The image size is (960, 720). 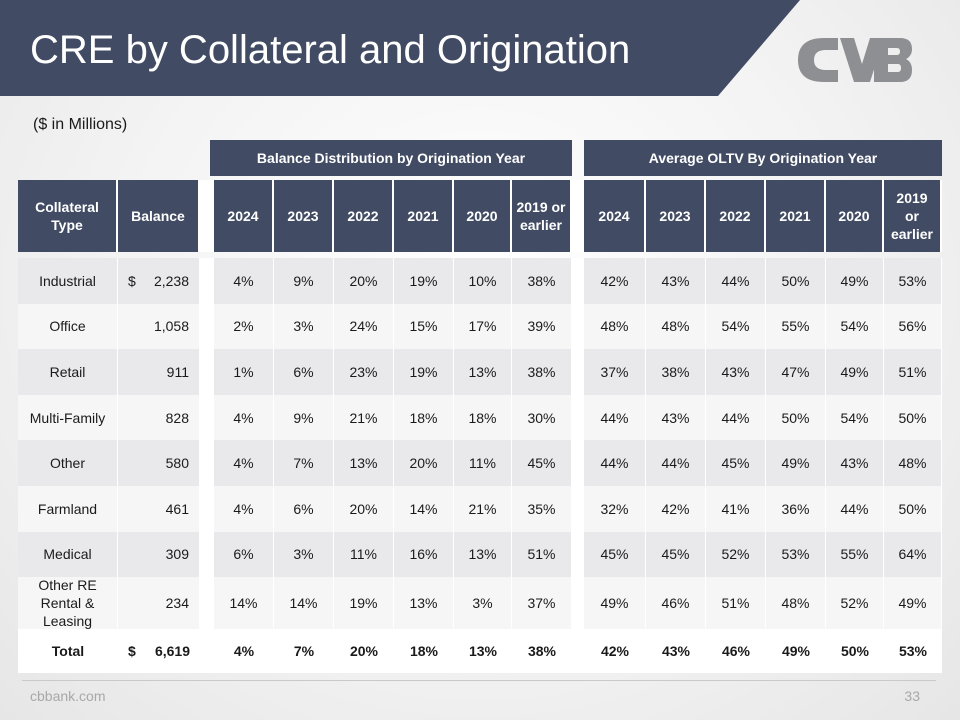 What do you see at coordinates (244, 216) in the screenshot?
I see `column-header-dist-year: 2024` at bounding box center [244, 216].